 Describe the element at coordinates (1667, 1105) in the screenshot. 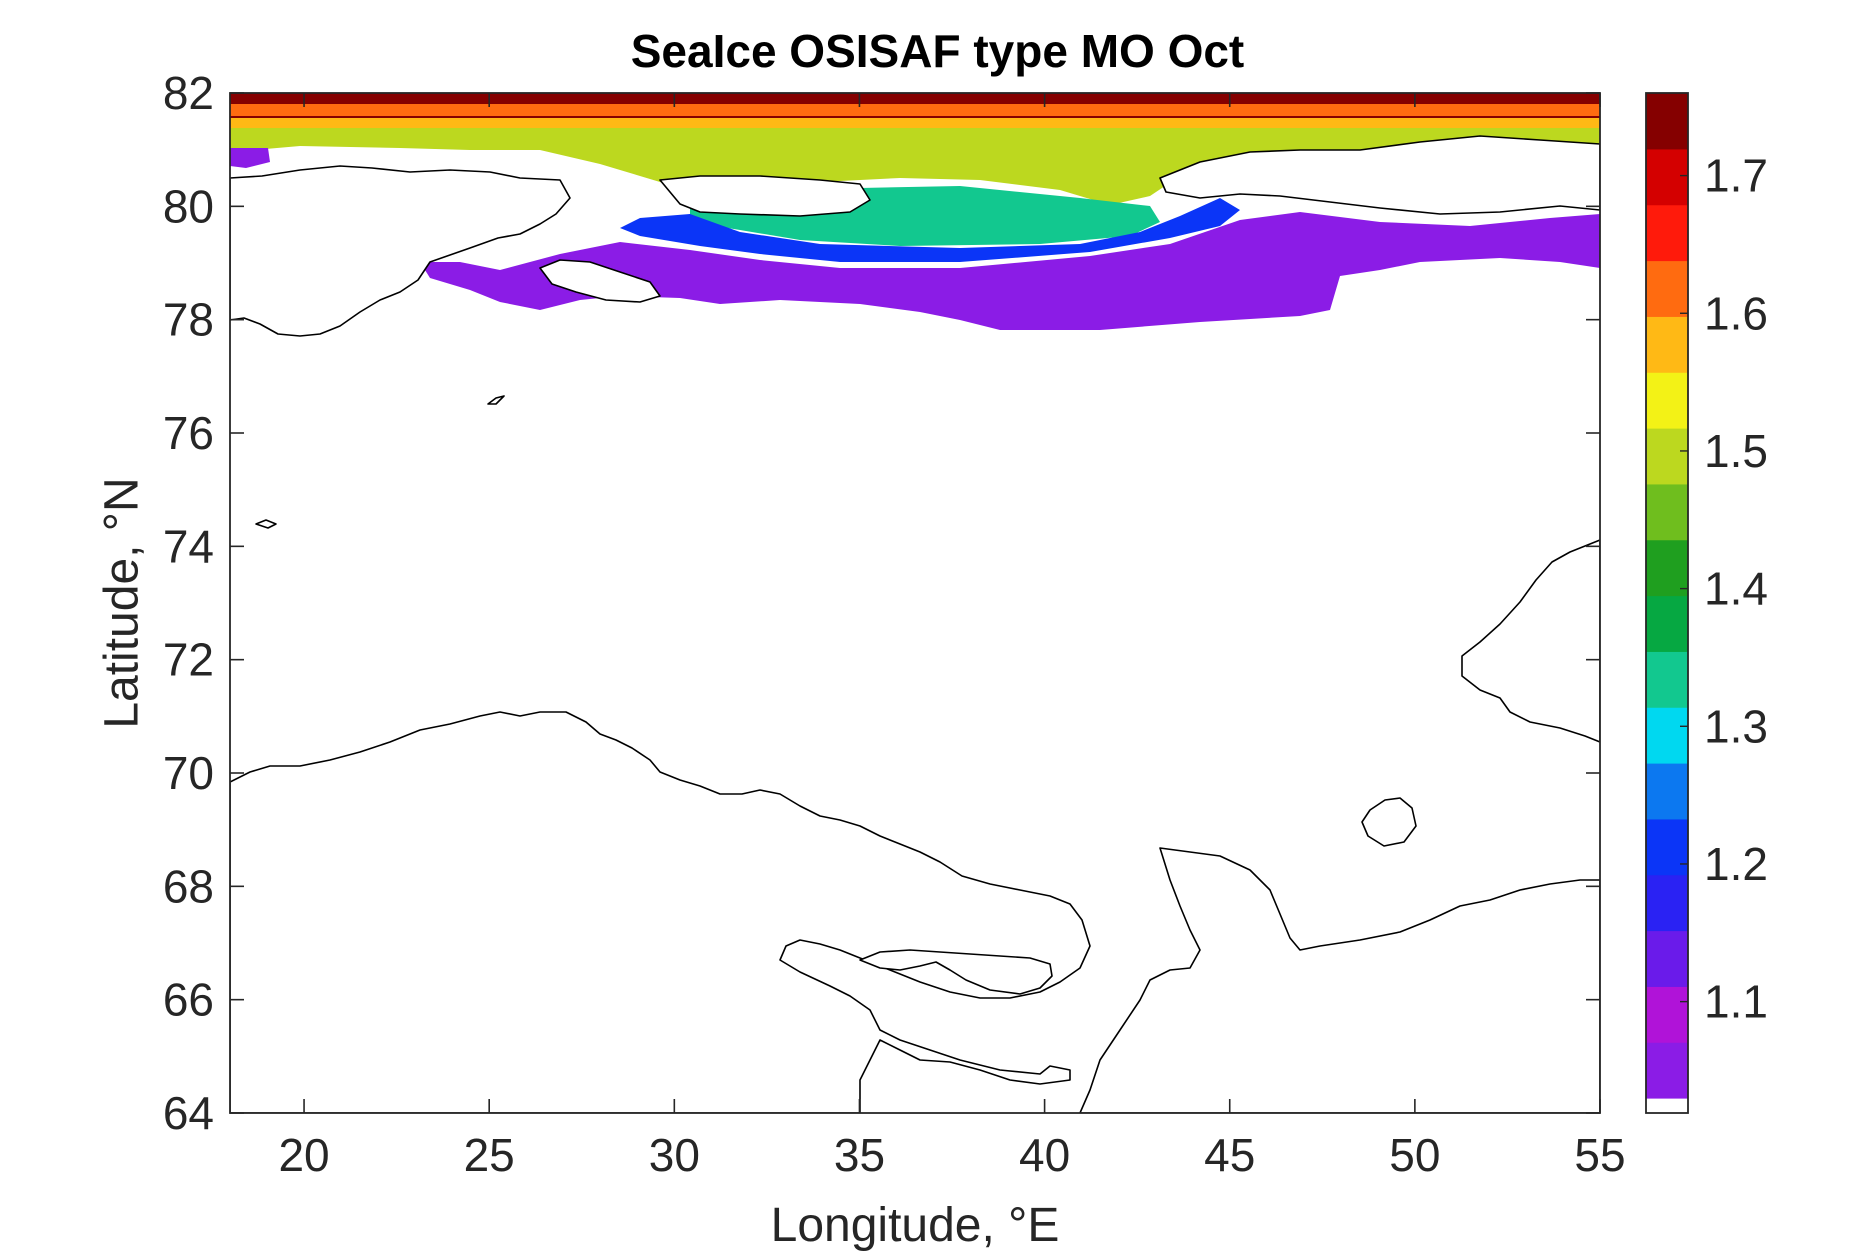

I see `colorbar-white-segment` at that location.